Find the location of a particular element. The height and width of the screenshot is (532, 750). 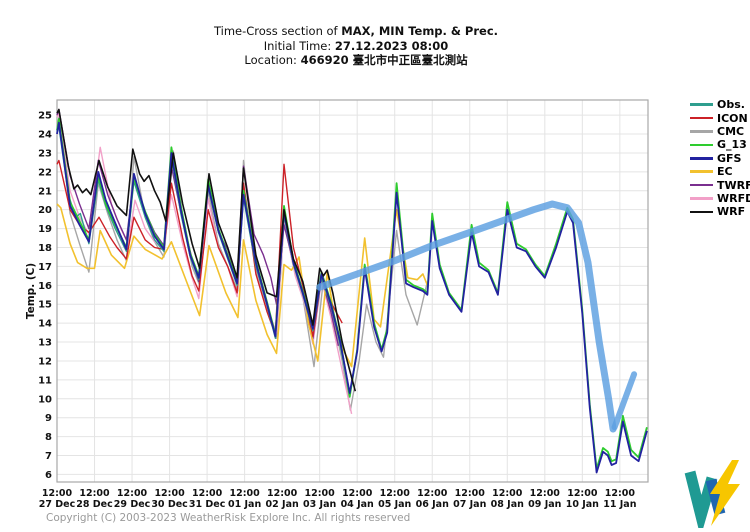

legend-item-ICON: ICON is located at coordinates (720, 118).